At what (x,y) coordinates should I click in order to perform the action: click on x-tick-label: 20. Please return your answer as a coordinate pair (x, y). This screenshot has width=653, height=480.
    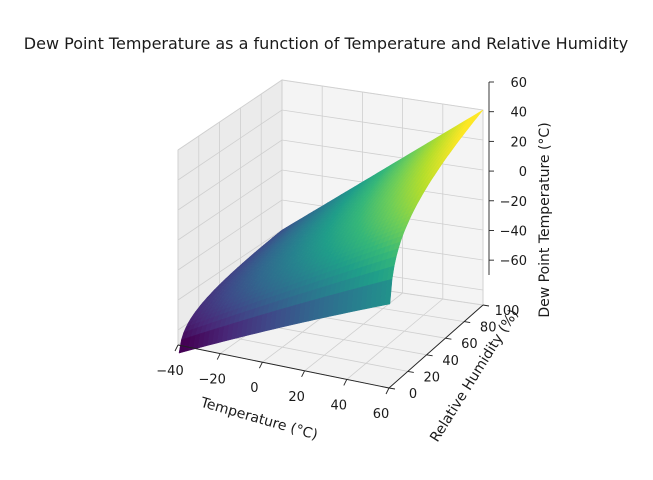
    Looking at the image, I should click on (296, 397).